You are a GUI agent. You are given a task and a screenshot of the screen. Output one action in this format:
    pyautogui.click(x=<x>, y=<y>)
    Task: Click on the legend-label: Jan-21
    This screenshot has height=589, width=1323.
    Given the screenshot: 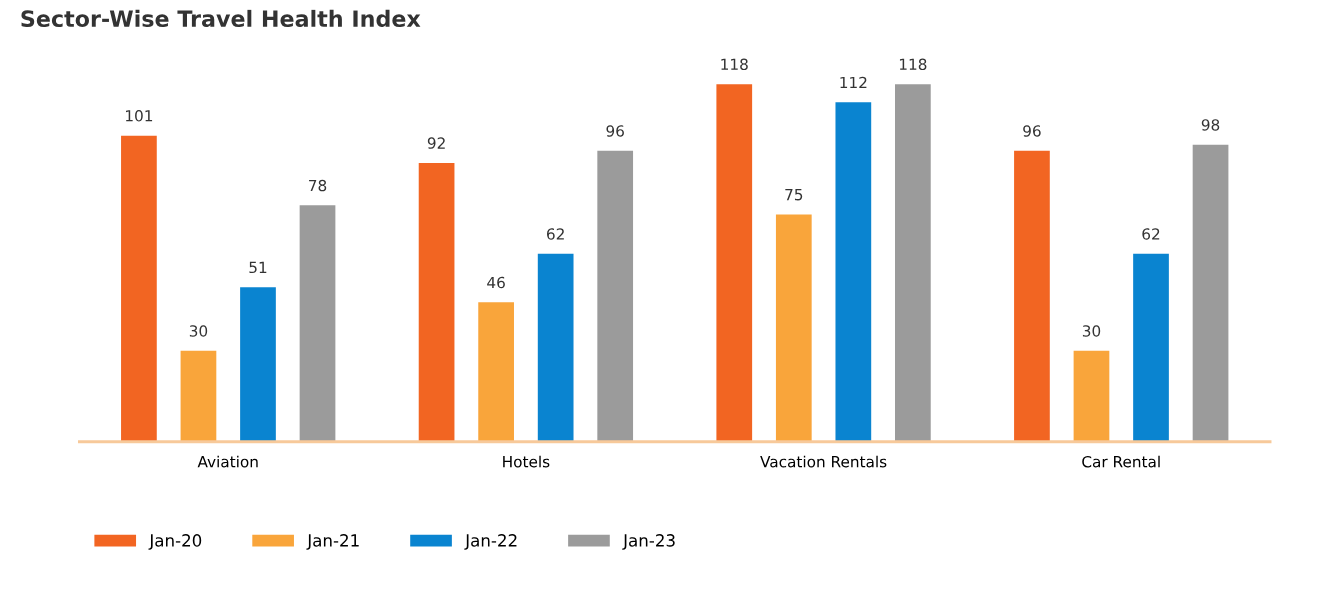 What is the action you would take?
    pyautogui.click(x=332, y=542)
    